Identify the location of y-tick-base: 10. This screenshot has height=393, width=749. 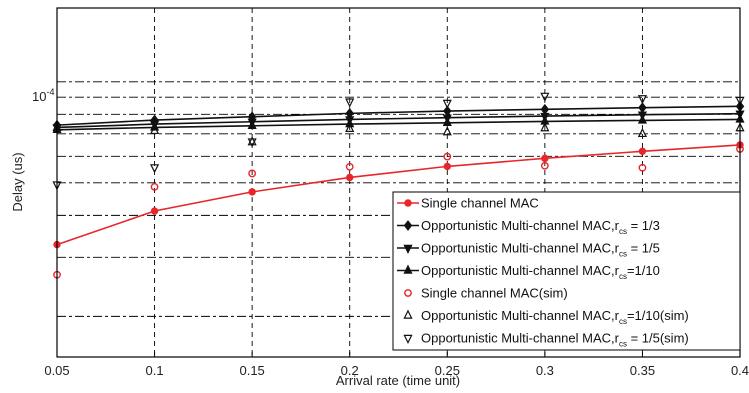
(39, 96).